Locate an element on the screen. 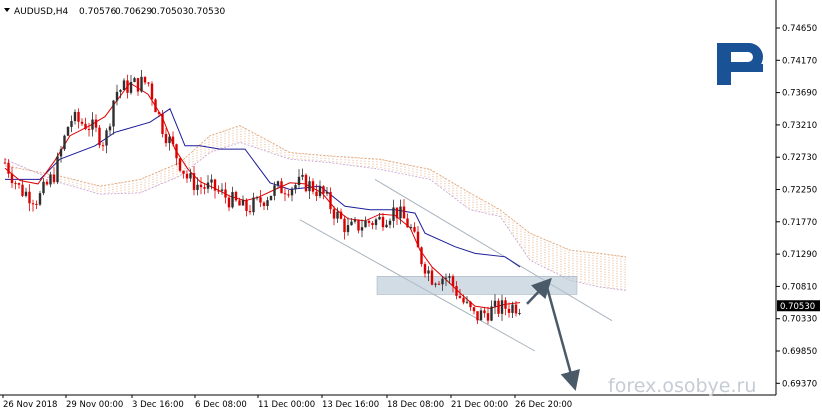 Image resolution: width=822 pixels, height=414 pixels. price-tick-label: 0.74650 is located at coordinates (799, 29).